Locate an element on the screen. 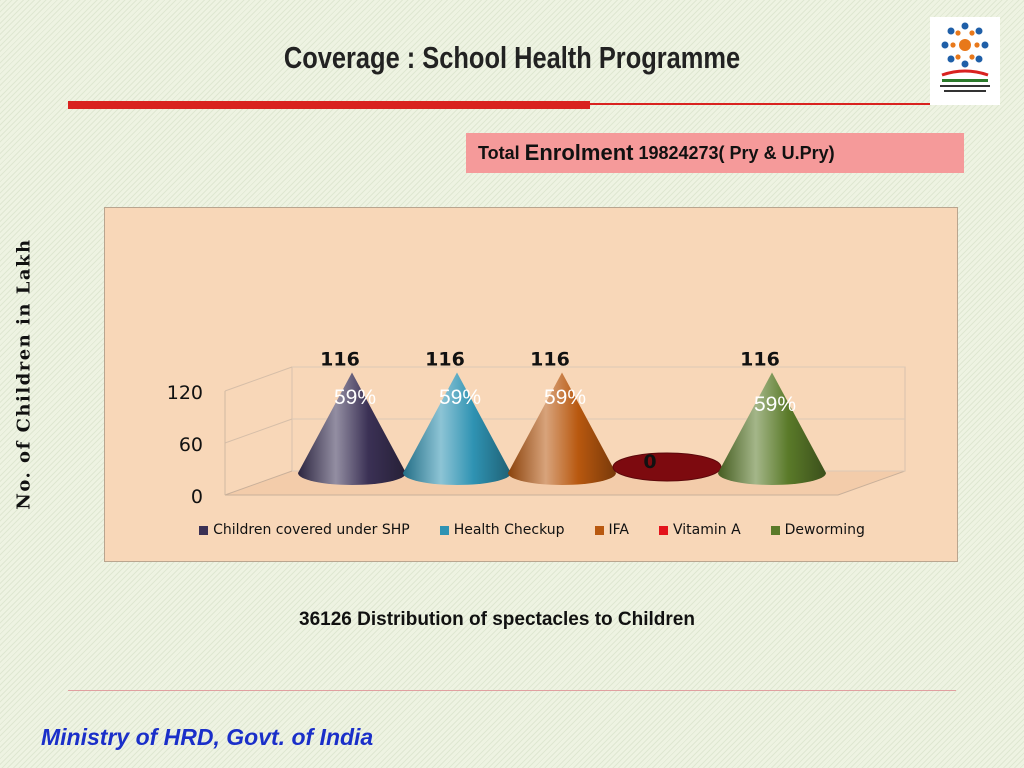 The height and width of the screenshot is (768, 1024). legend-item: Health Checkup is located at coordinates (502, 530).